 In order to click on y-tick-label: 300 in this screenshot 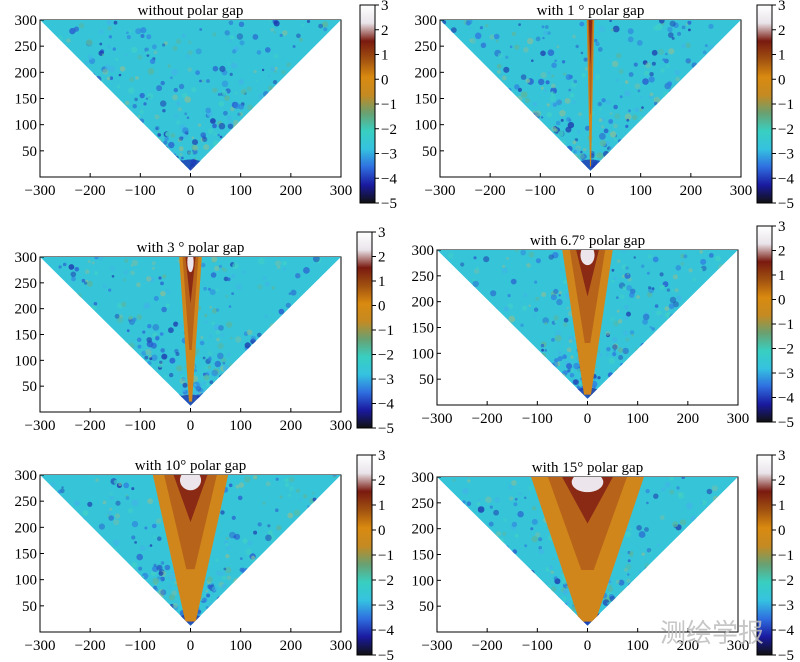, I will do `click(26, 258)`.